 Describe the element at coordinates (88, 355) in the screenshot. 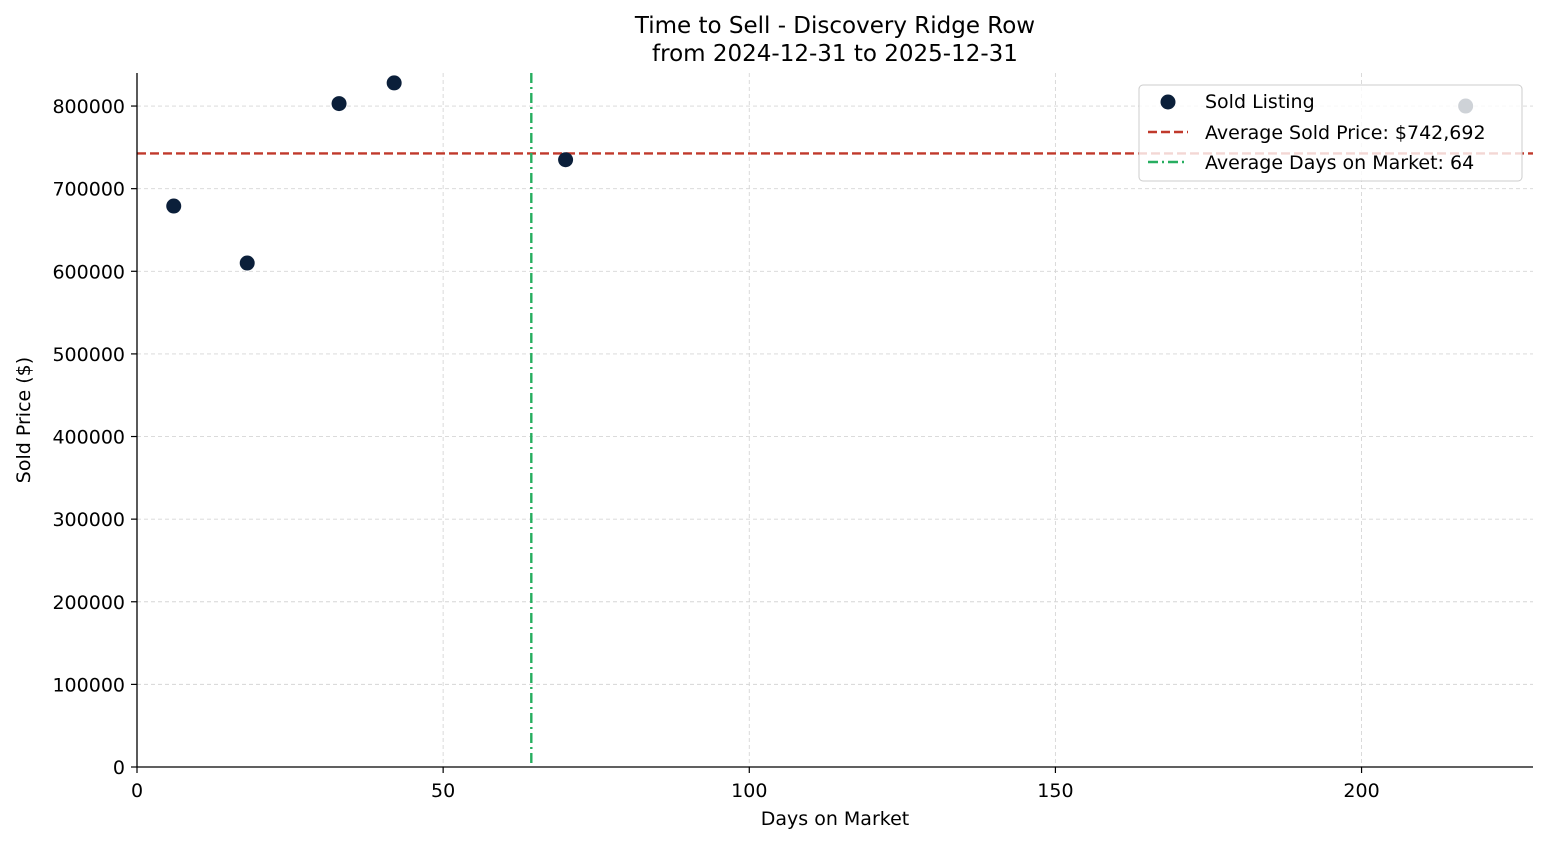

I see `y-tick-label: 500000` at that location.